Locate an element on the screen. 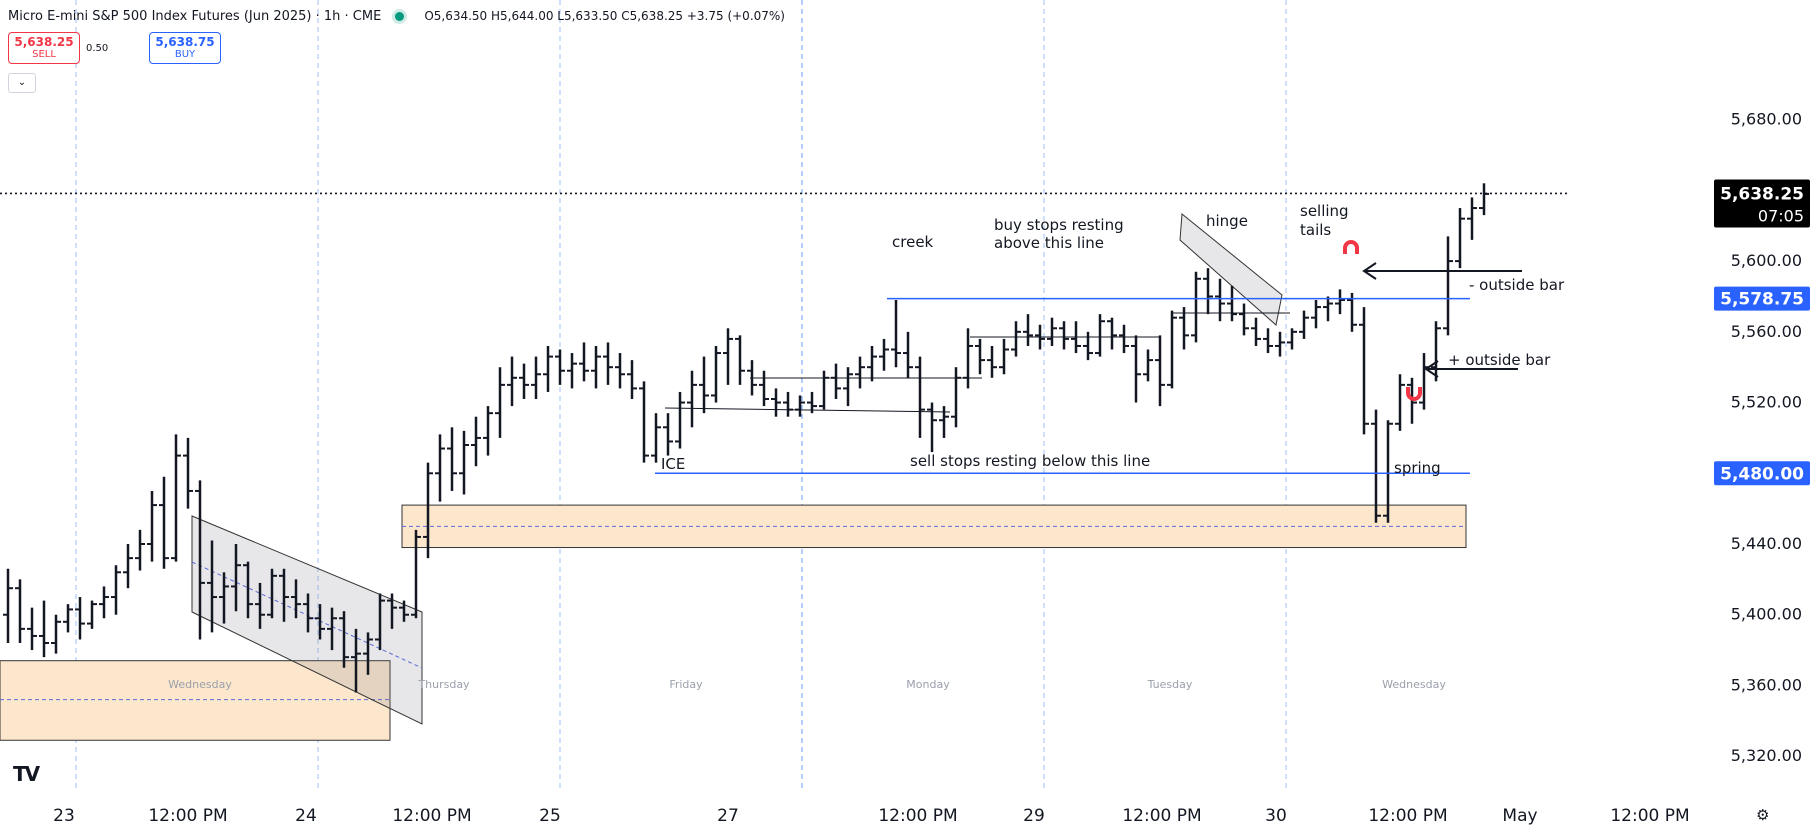 The image size is (1816, 839). lower-level-box is located at coordinates (1762, 473).